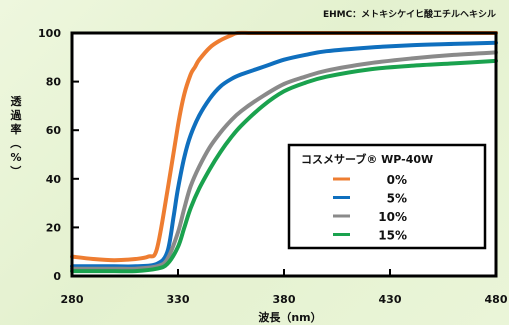 This screenshot has height=325, width=509. I want to click on x-tick-label-3: 430, so click(390, 299).